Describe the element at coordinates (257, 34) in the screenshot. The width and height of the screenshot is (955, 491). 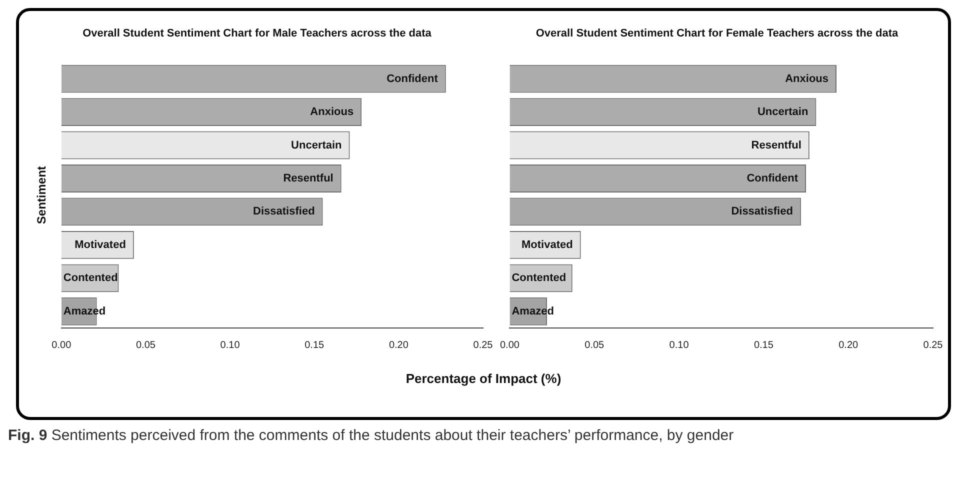
I see `chart-title: Overall Student Sentiment Chart for Male Teachers across the data` at that location.